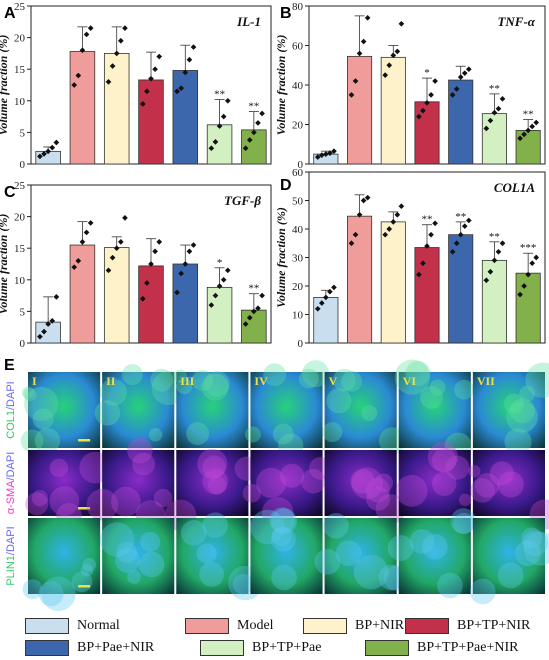  What do you see at coordinates (287, 647) in the screenshot?
I see `legend-label: BP+TP+Pae` at bounding box center [287, 647].